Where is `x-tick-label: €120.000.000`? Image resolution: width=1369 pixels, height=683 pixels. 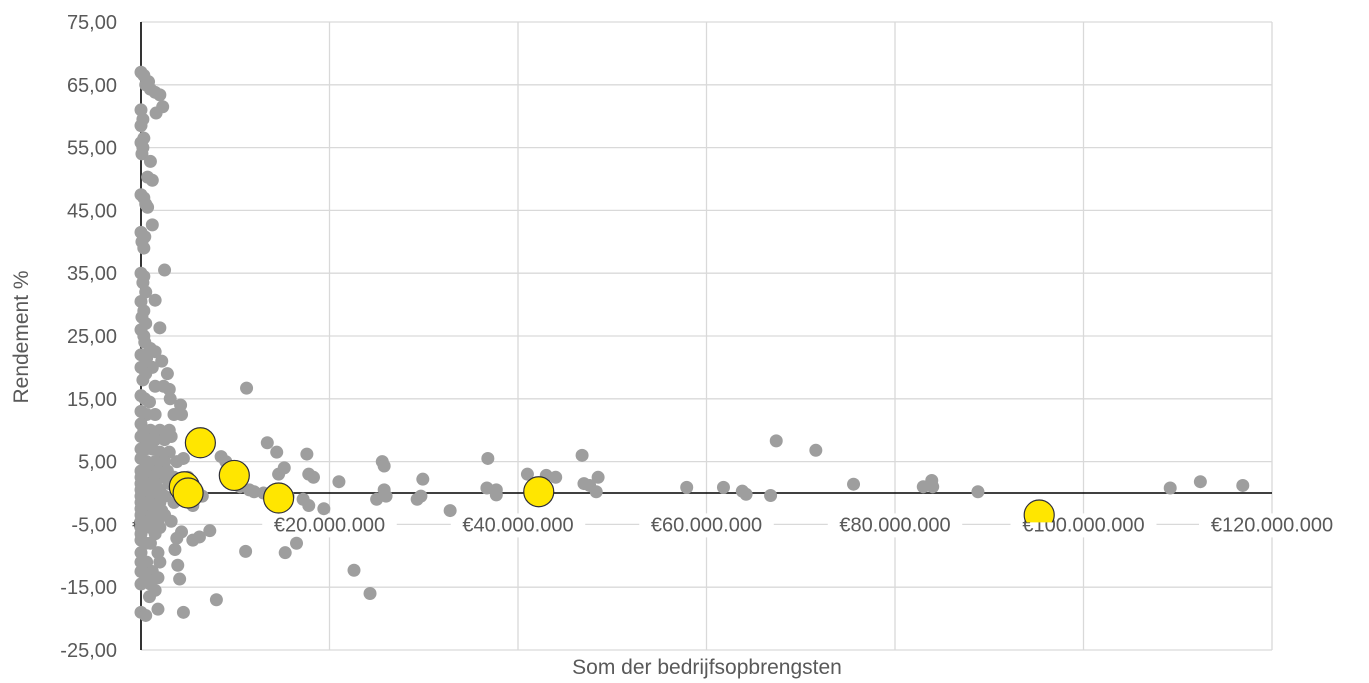 x-tick-label: €120.000.000 is located at coordinates (1272, 525).